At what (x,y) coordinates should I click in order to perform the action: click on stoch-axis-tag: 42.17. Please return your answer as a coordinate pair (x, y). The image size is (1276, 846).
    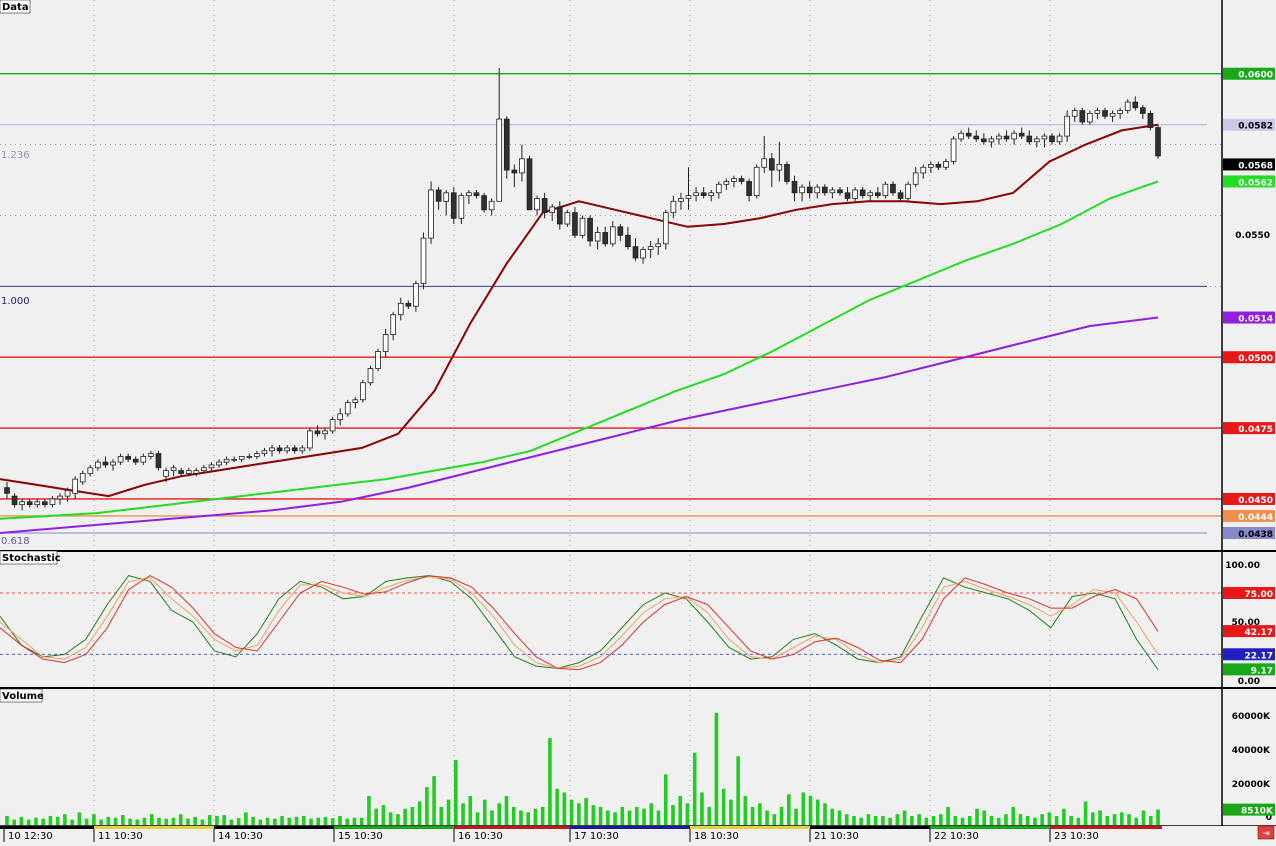
    Looking at the image, I should click on (1259, 633).